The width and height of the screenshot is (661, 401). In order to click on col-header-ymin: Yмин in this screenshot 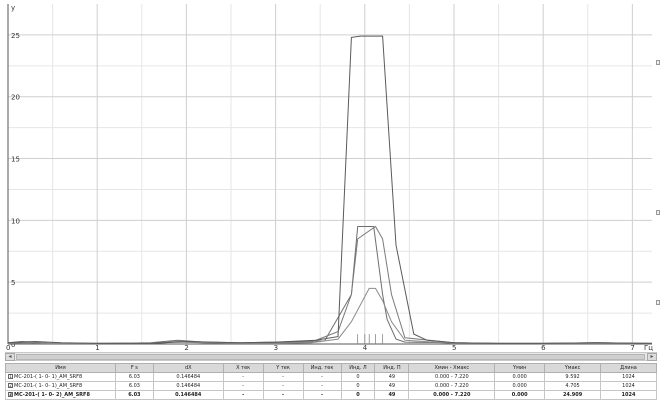, I will do `click(520, 368)`.